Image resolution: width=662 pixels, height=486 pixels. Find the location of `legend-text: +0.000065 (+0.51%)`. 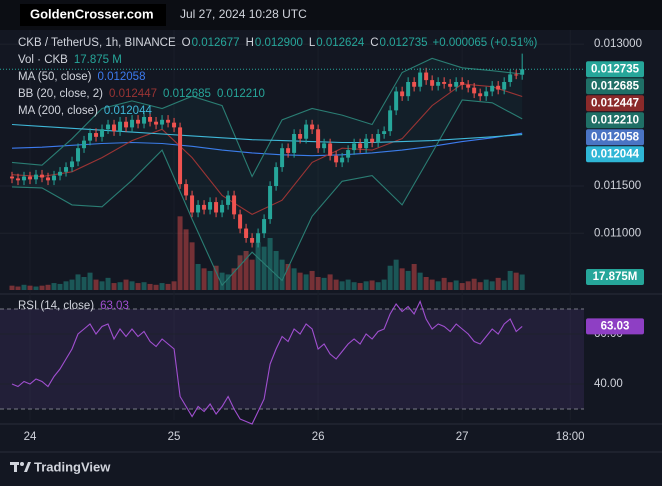

legend-text: +0.000065 (+0.51%) is located at coordinates (485, 43).